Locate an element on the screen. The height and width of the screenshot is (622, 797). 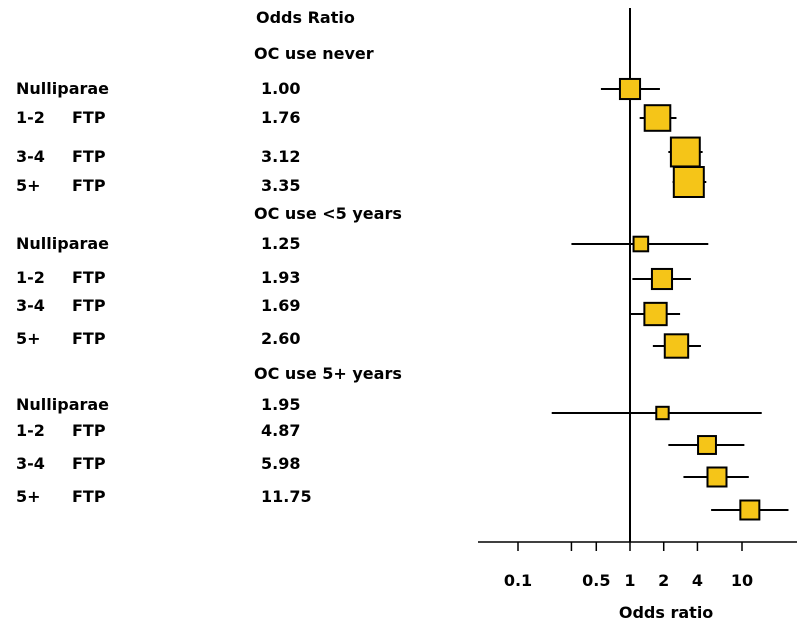
group-title: OC use <5 years is located at coordinates (328, 213).